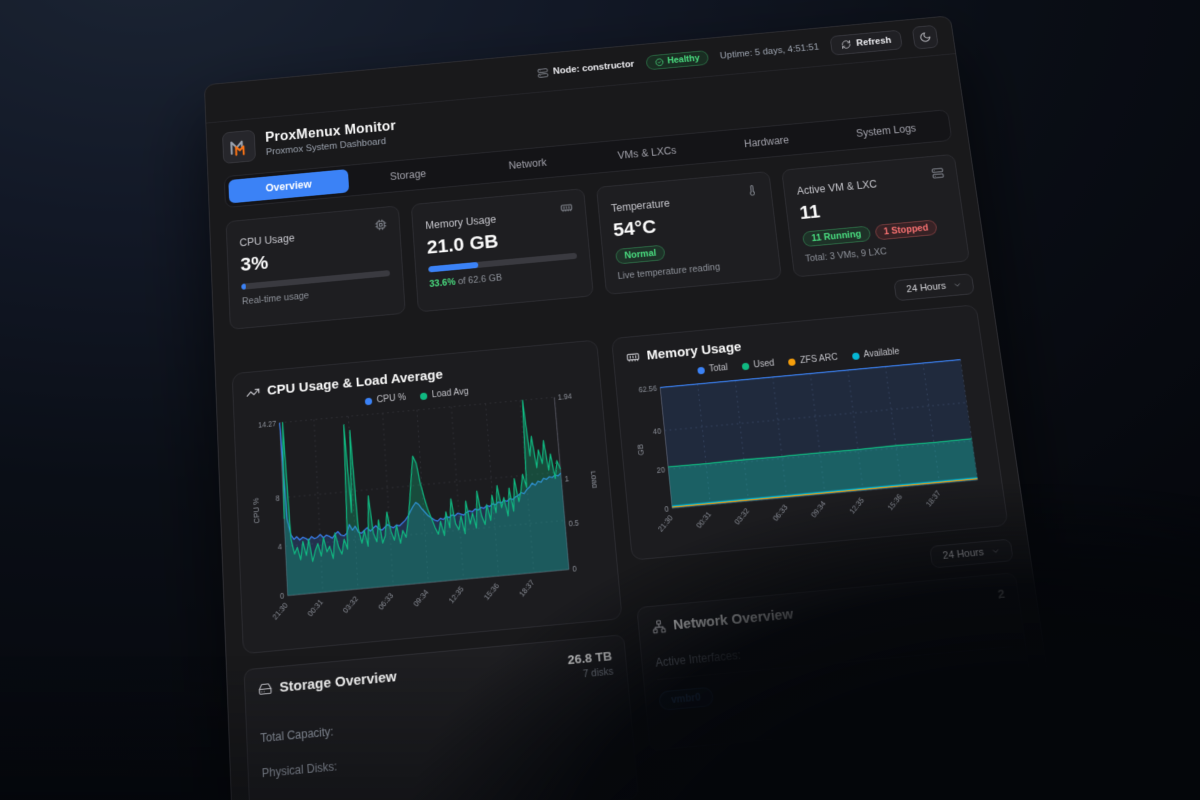 This screenshot has width=1200, height=800. What do you see at coordinates (752, 190) in the screenshot?
I see `thermometer-icon` at bounding box center [752, 190].